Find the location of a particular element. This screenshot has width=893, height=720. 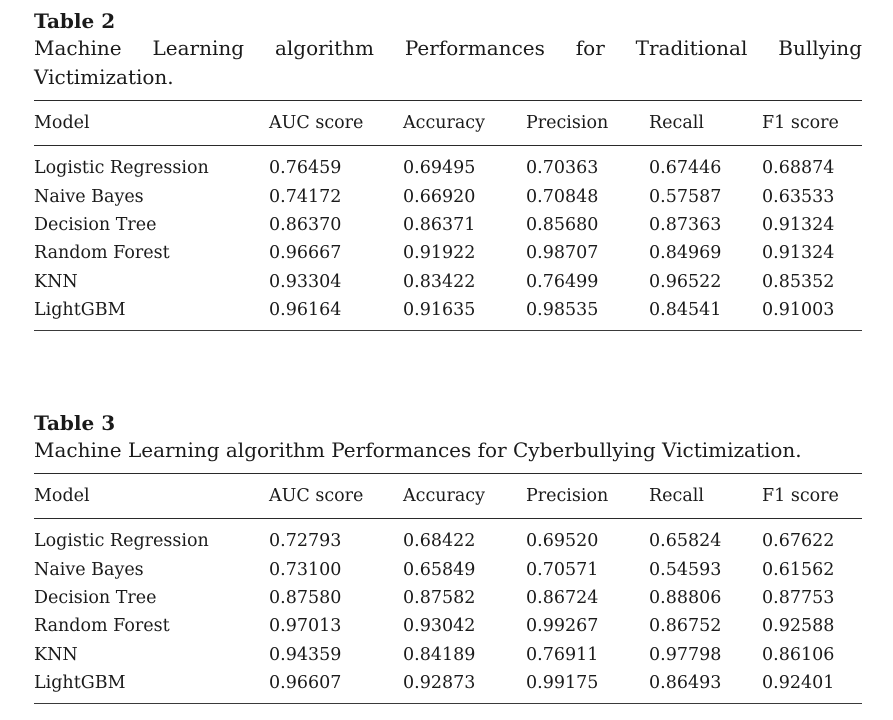

cell-auc: 0.76459 is located at coordinates (305, 168).